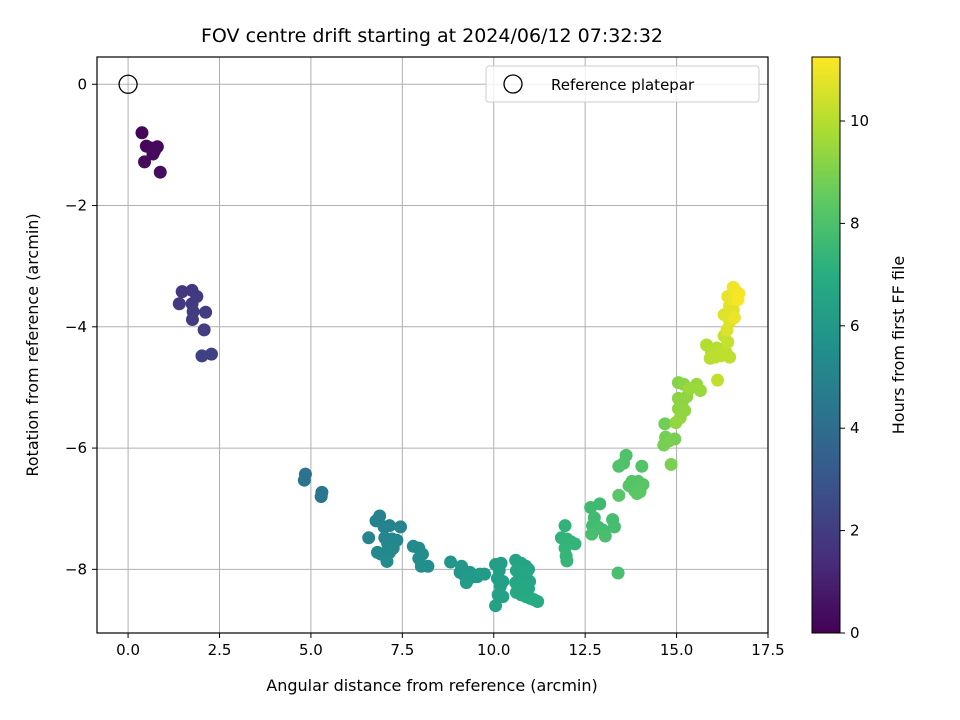 The image size is (960, 720). I want to click on reference-platepar-marker, so click(128, 84).